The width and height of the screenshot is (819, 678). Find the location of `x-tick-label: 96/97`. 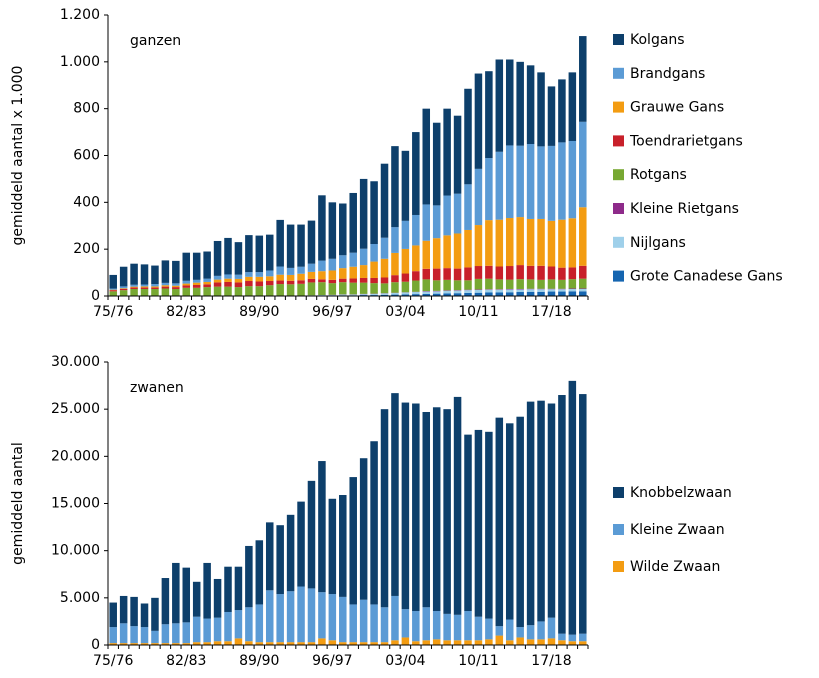

x-tick-label: 96/97 is located at coordinates (332, 661).